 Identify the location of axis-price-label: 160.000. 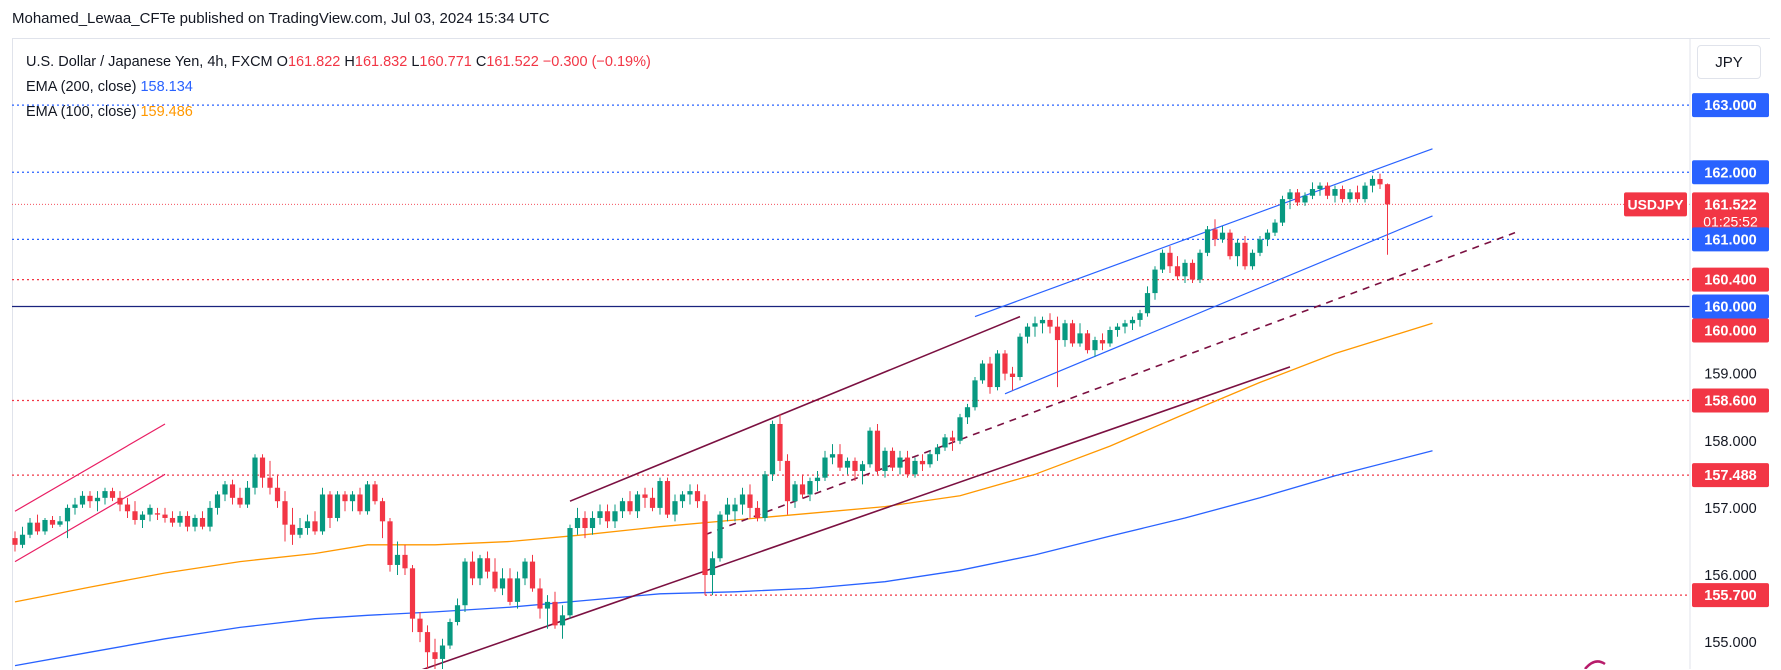
(1730, 332).